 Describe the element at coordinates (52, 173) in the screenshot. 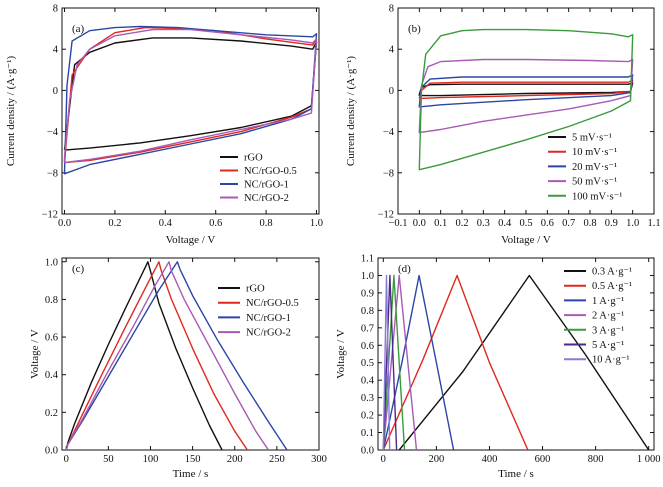

I see `y-tick-label: −8` at that location.